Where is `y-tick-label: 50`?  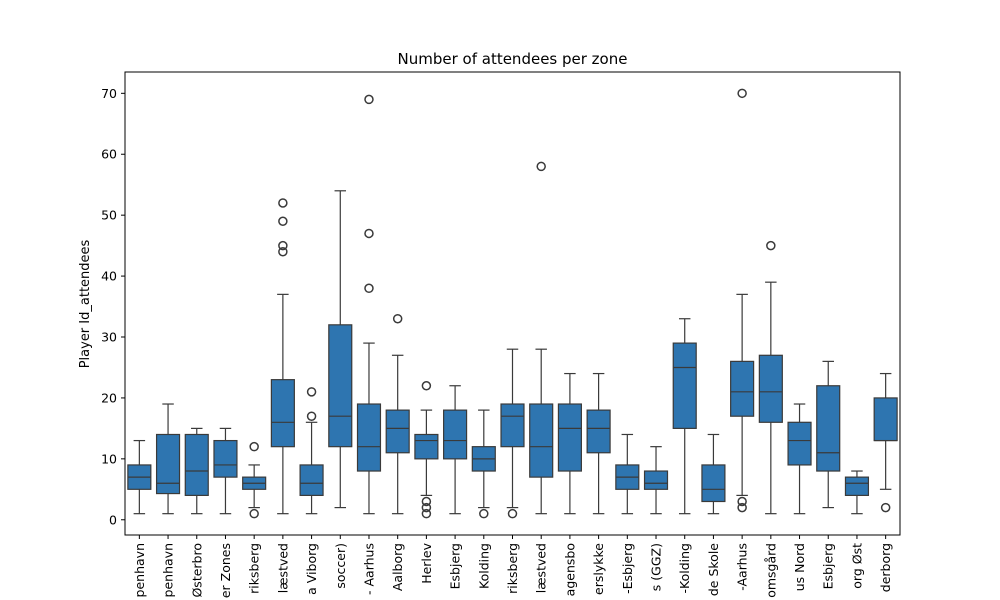 y-tick-label: 50 is located at coordinates (109, 215).